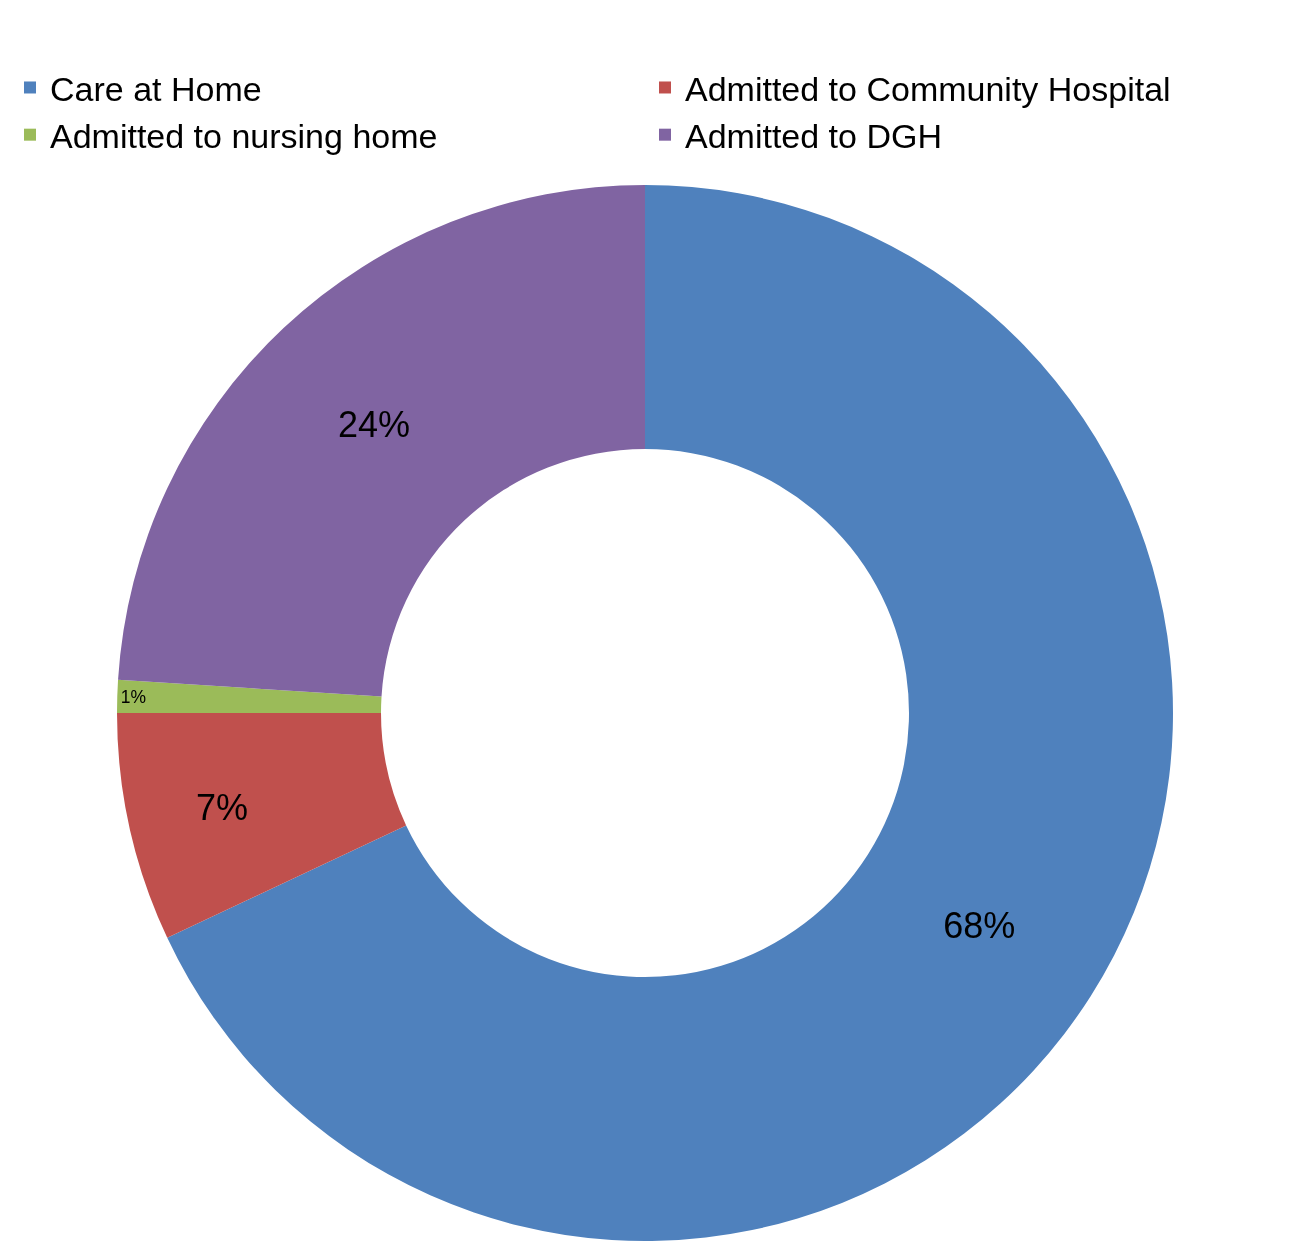  What do you see at coordinates (222, 808) in the screenshot?
I see `data-label: 7%` at bounding box center [222, 808].